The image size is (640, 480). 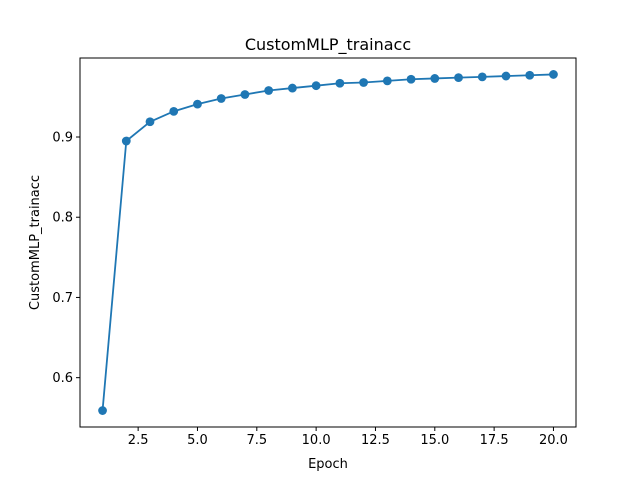 I want to click on x-tick-label: 10.0, so click(x=316, y=440).